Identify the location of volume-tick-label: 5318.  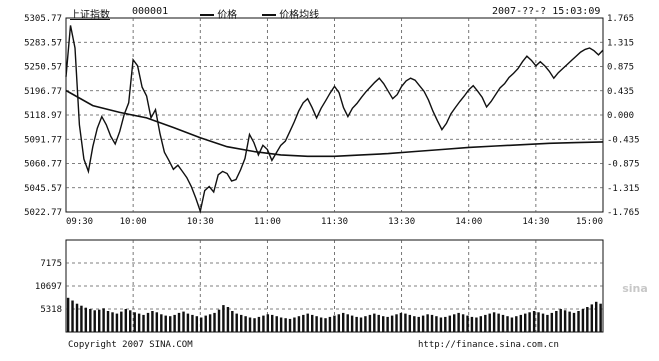
(51, 310).